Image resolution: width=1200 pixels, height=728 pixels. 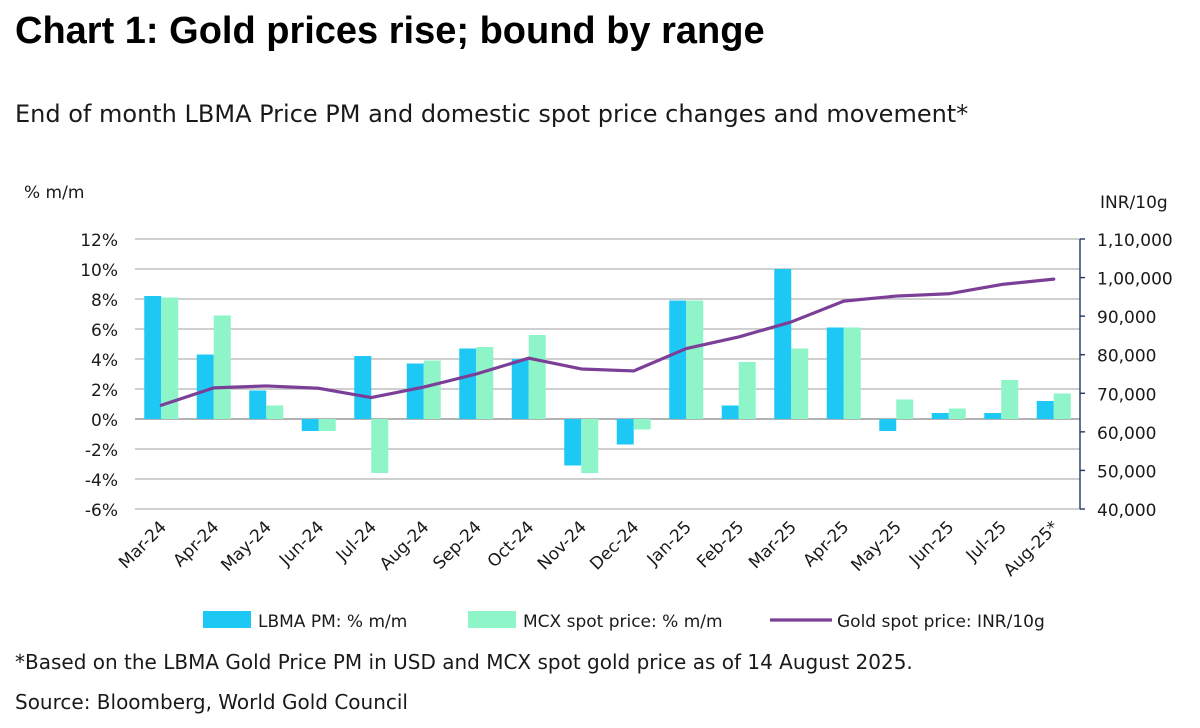 I want to click on legend-label: MCX spot price: % m/m, so click(x=623, y=622).